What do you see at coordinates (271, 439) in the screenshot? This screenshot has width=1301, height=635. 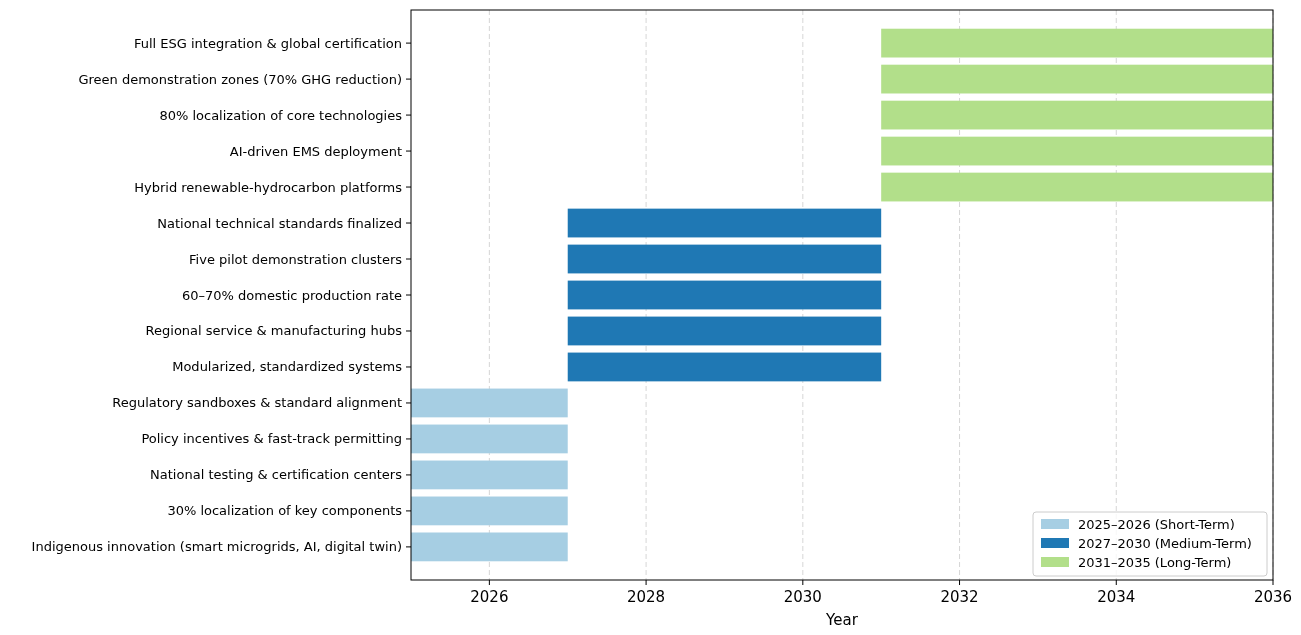 I see `y-tick-label: Policy incentives & fast-track permitting` at bounding box center [271, 439].